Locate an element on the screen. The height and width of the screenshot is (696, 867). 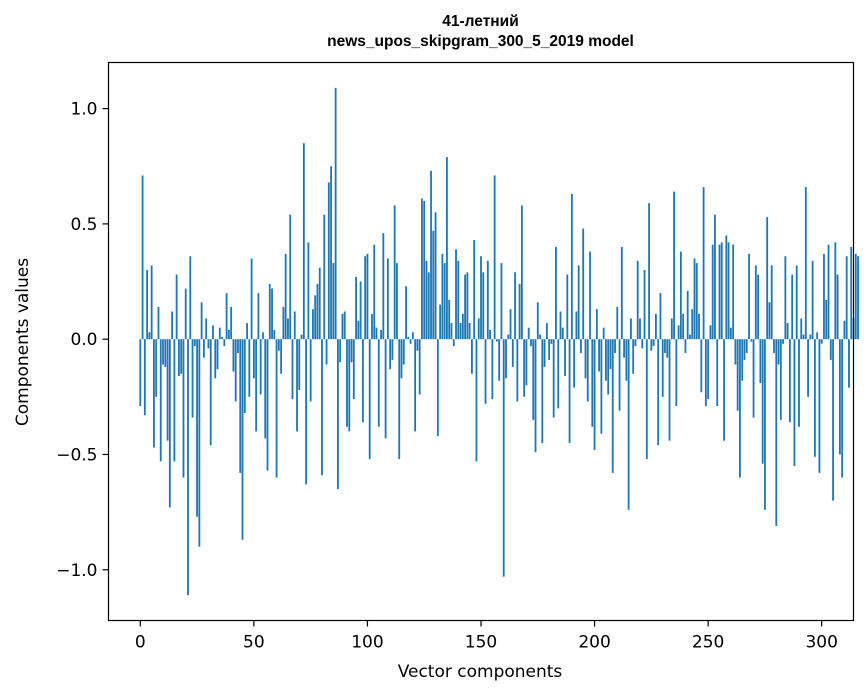
y-axis: −1.0 −0.5 0.0 0.5 1.0 is located at coordinates (82, 340).